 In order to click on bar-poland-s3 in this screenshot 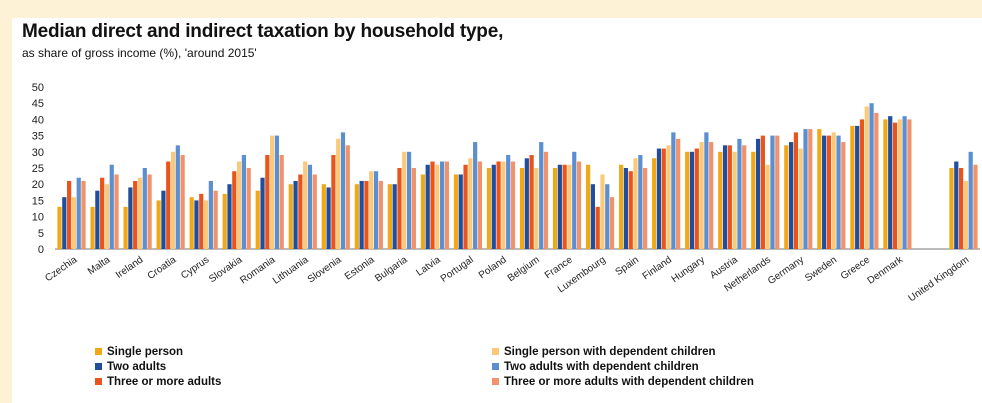, I will do `click(503, 205)`.